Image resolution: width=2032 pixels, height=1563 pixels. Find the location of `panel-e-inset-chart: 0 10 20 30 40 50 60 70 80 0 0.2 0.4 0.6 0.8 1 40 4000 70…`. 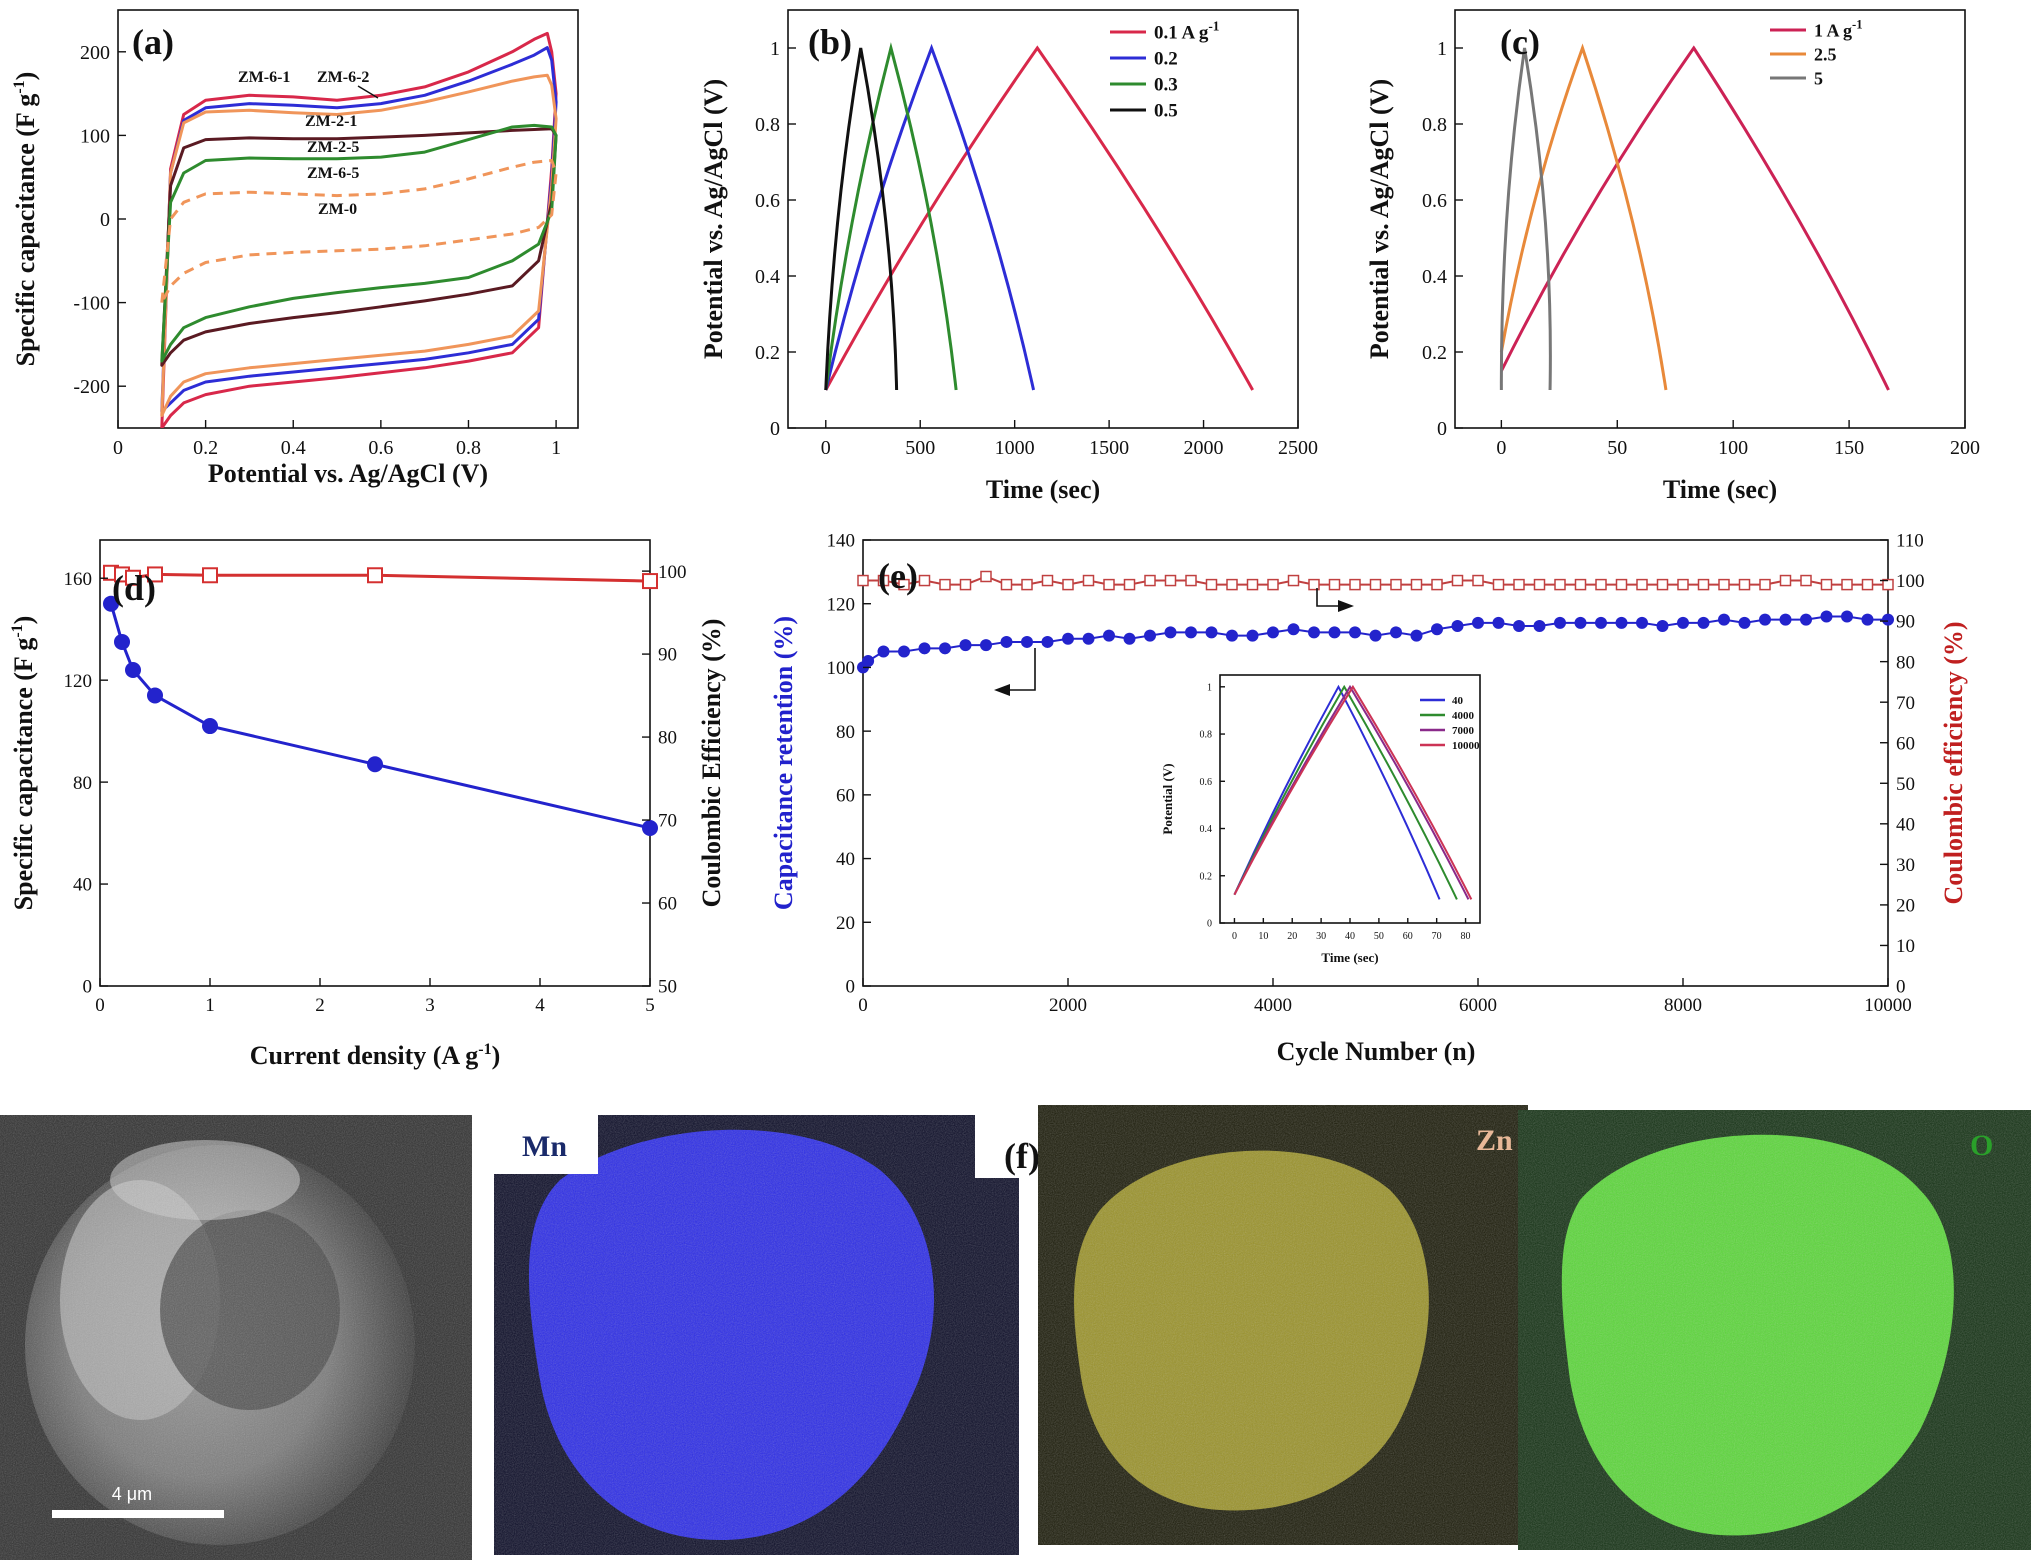

panel-e-inset-chart: 0 10 20 30 40 50 60 70 80 0 0.2 0.4 0.6 0.8 1 40 4000 70… is located at coordinates (1320, 819).